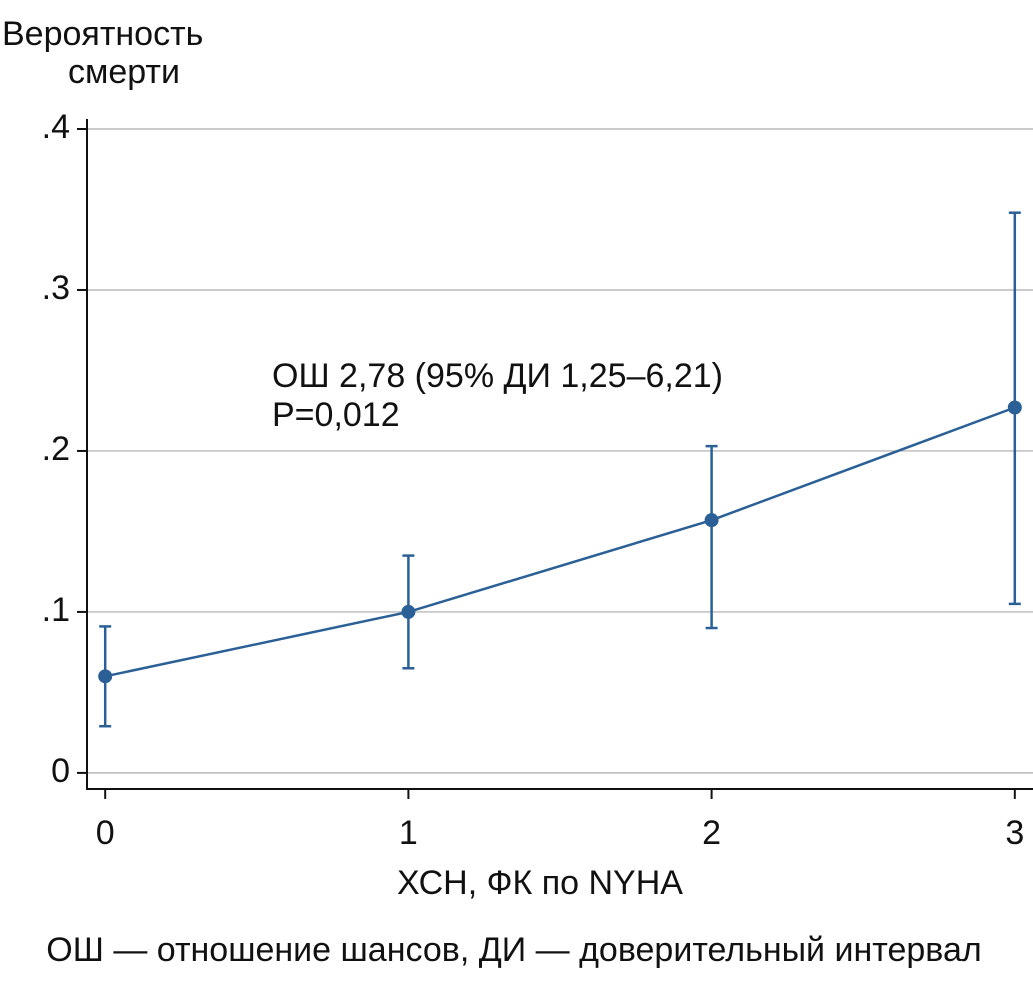 The width and height of the screenshot is (1033, 985). I want to click on x-tick-label: 1, so click(408, 833).